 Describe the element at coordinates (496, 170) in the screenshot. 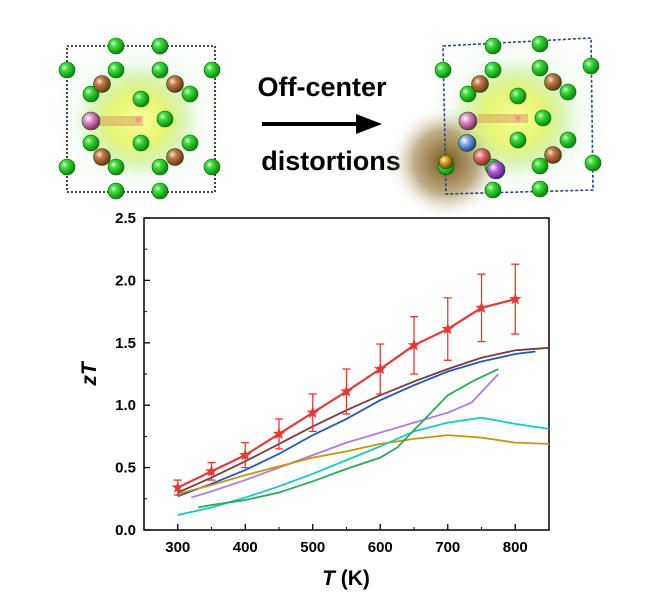

I see `purple-atom` at that location.